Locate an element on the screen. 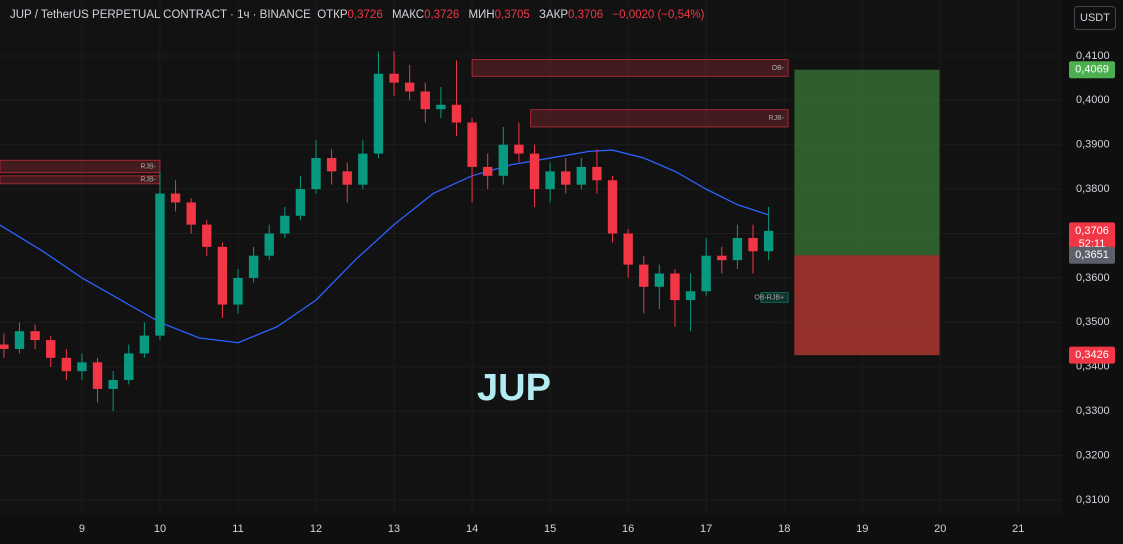 This screenshot has width=1123, height=544. y-tick-label: 0,4100 is located at coordinates (1093, 56).